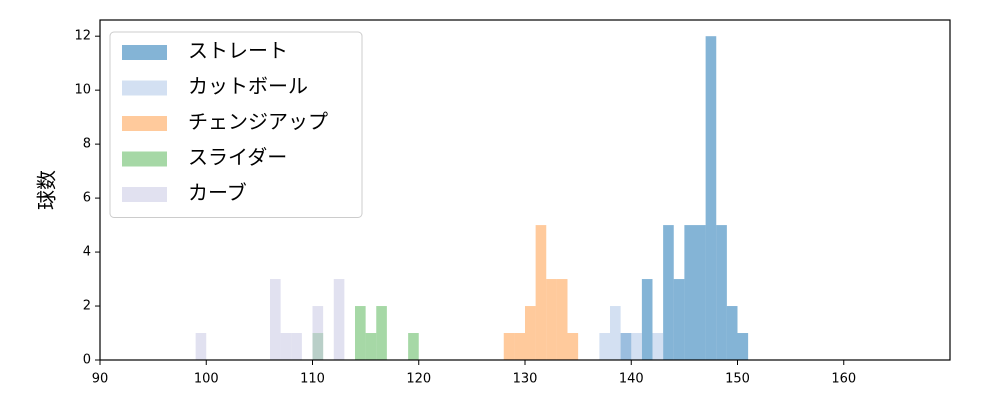  What do you see at coordinates (258, 122) in the screenshot?
I see `legend-label: チェンジアップ` at bounding box center [258, 122].